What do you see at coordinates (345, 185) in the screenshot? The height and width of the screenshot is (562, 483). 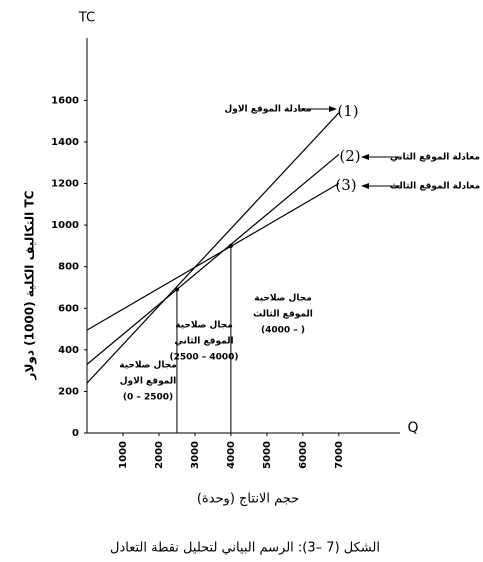 I see `line-number: (3)` at bounding box center [345, 185].